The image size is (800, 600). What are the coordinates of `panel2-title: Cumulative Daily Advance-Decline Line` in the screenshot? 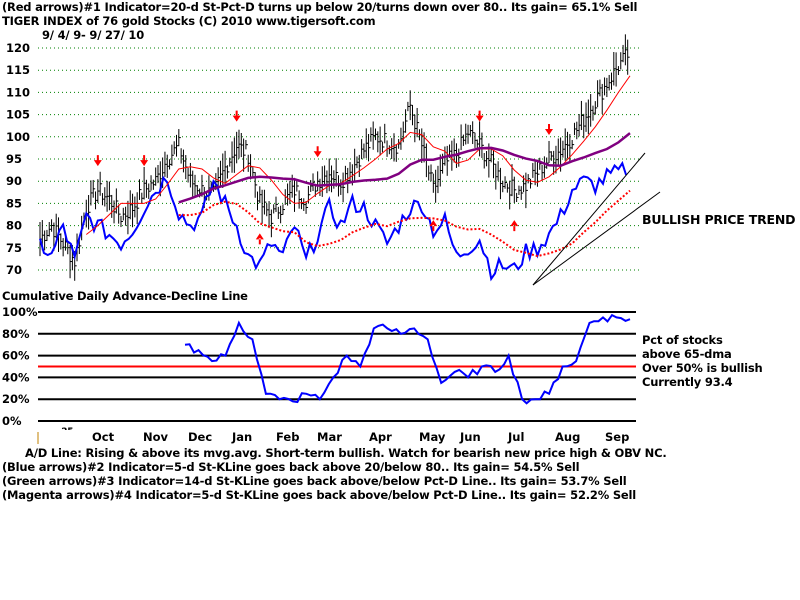 It's located at (125, 296).